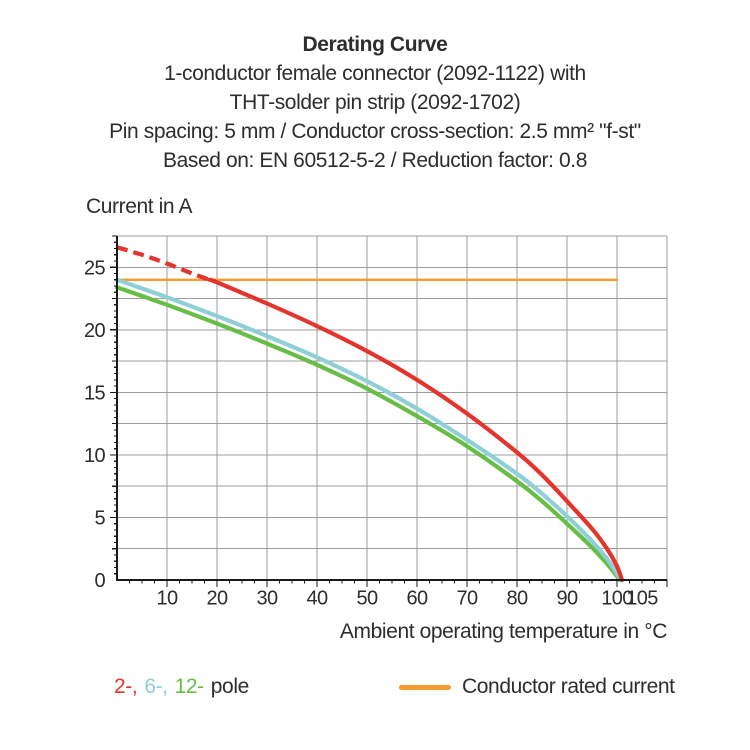  I want to click on y-tick-label: 15, so click(95, 393).